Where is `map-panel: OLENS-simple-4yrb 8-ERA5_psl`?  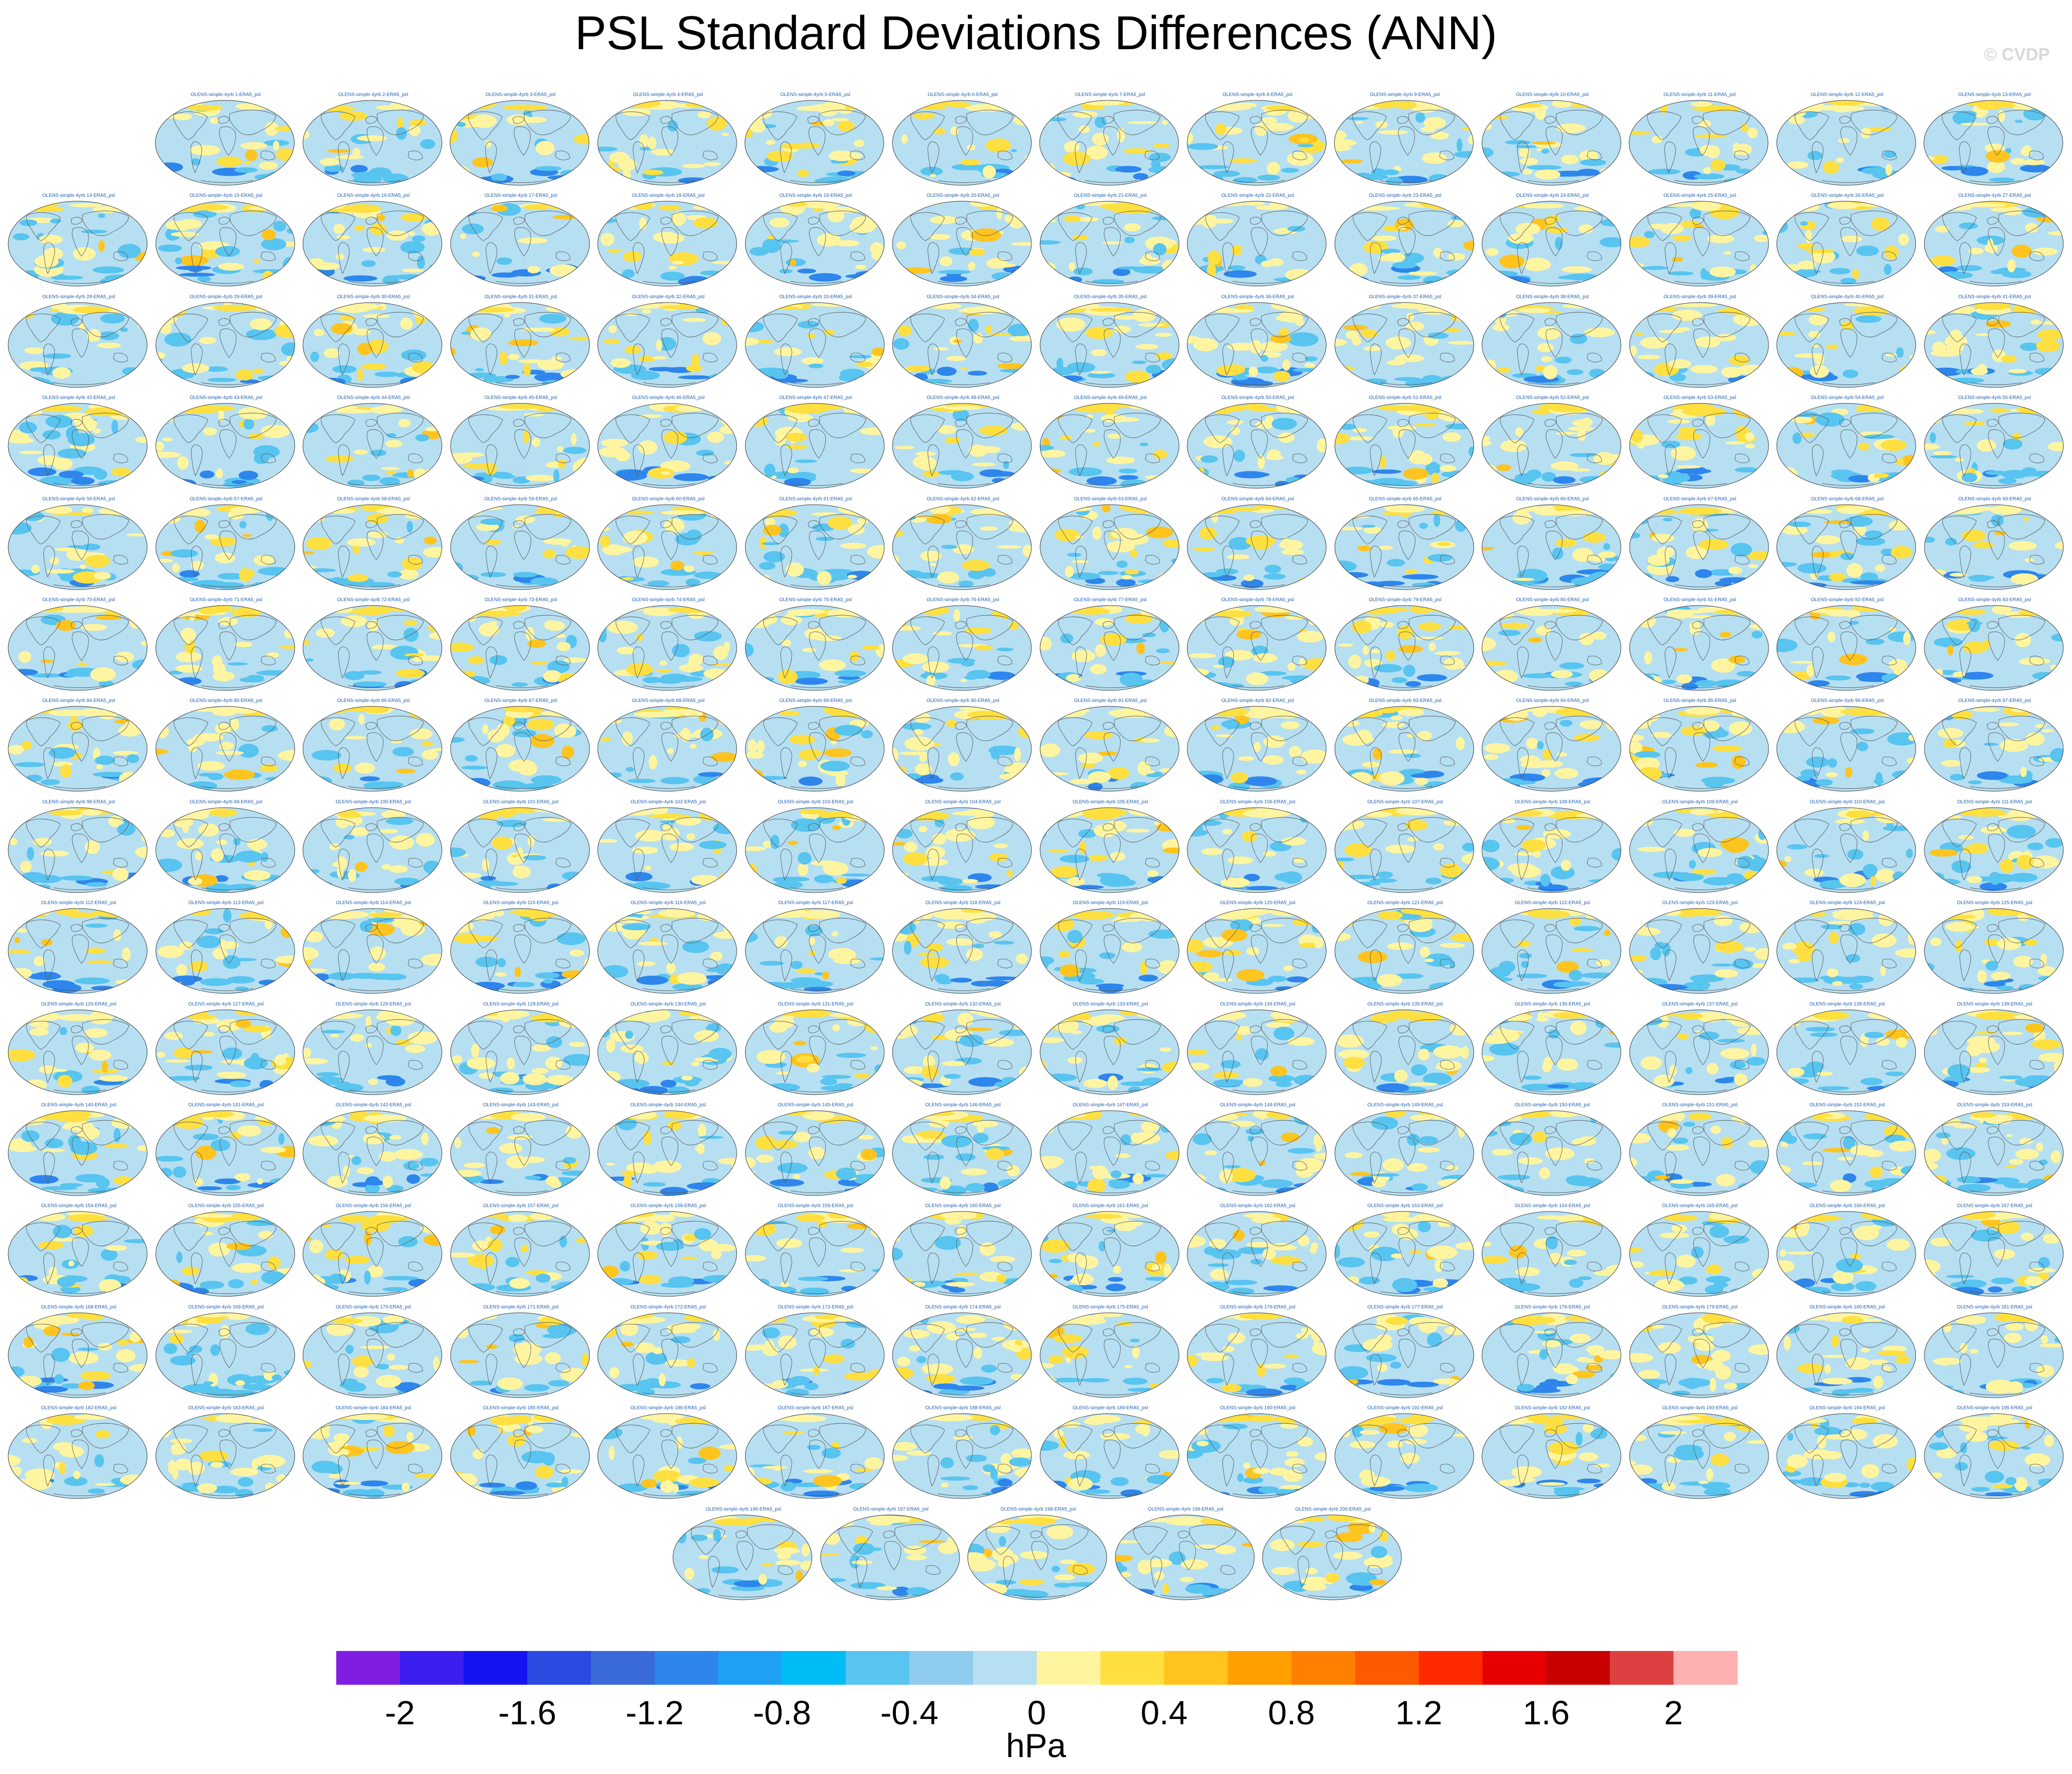
map-panel: OLENS-simple-4yrb 8-ERA5_psl is located at coordinates (1257, 140).